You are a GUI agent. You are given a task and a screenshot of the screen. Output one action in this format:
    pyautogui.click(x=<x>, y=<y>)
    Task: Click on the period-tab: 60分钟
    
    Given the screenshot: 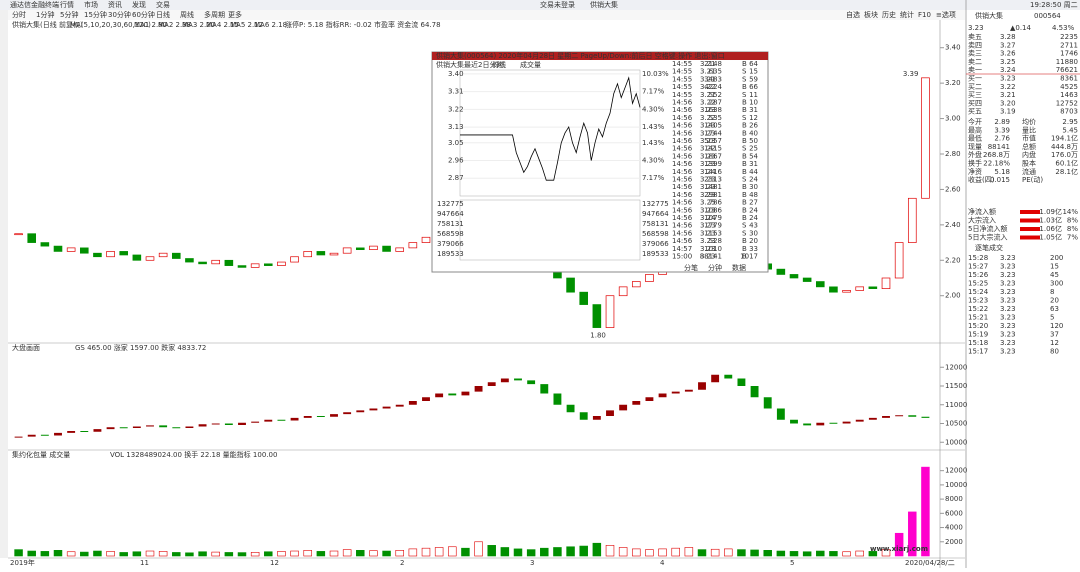 What is the action you would take?
    pyautogui.click(x=143, y=14)
    